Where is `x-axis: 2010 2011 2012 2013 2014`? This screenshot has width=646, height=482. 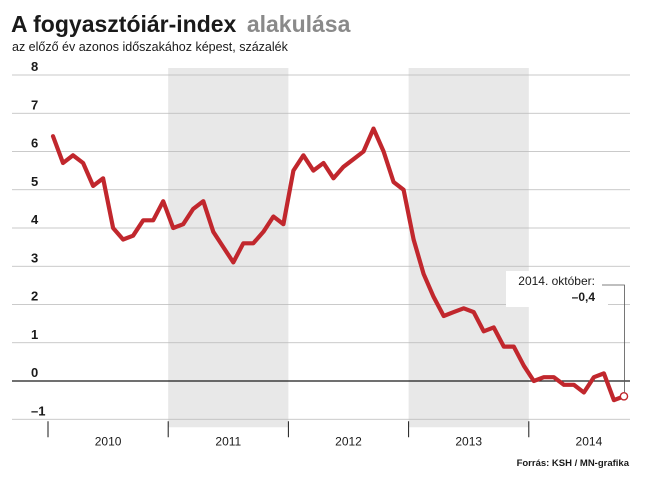 x-axis: 2010 2011 2012 2013 2014 is located at coordinates (325, 434).